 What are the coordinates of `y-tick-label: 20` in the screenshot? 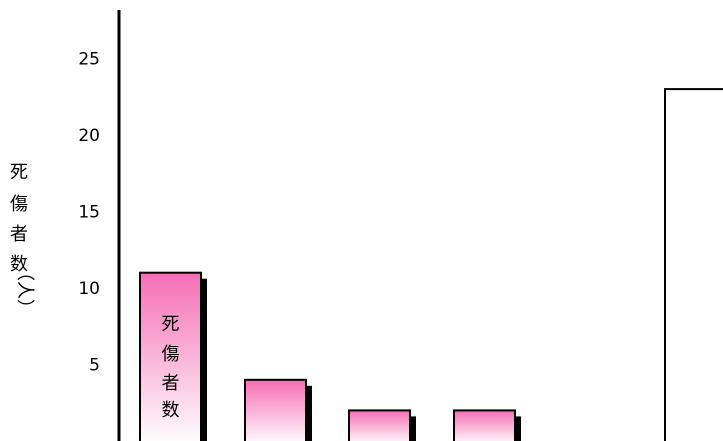 It's located at (89, 136).